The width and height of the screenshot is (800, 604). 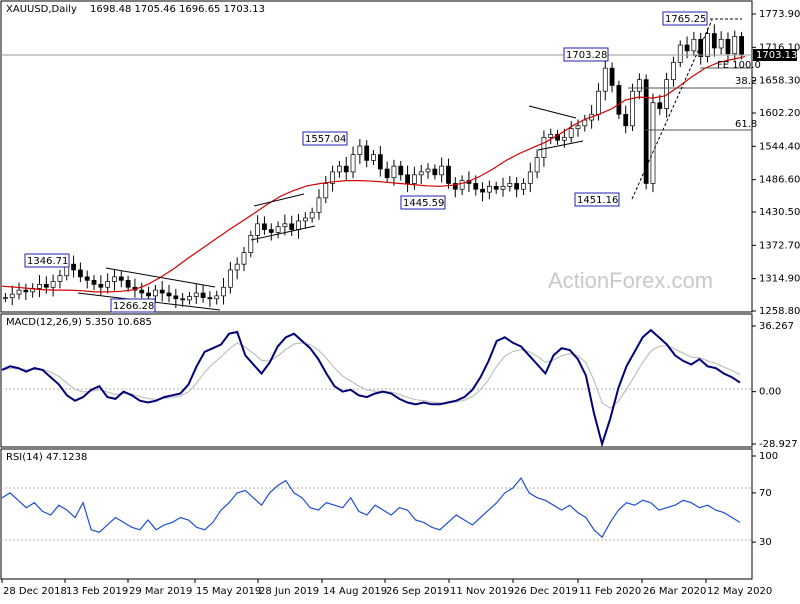 I want to click on rsi-line, so click(x=371, y=508).